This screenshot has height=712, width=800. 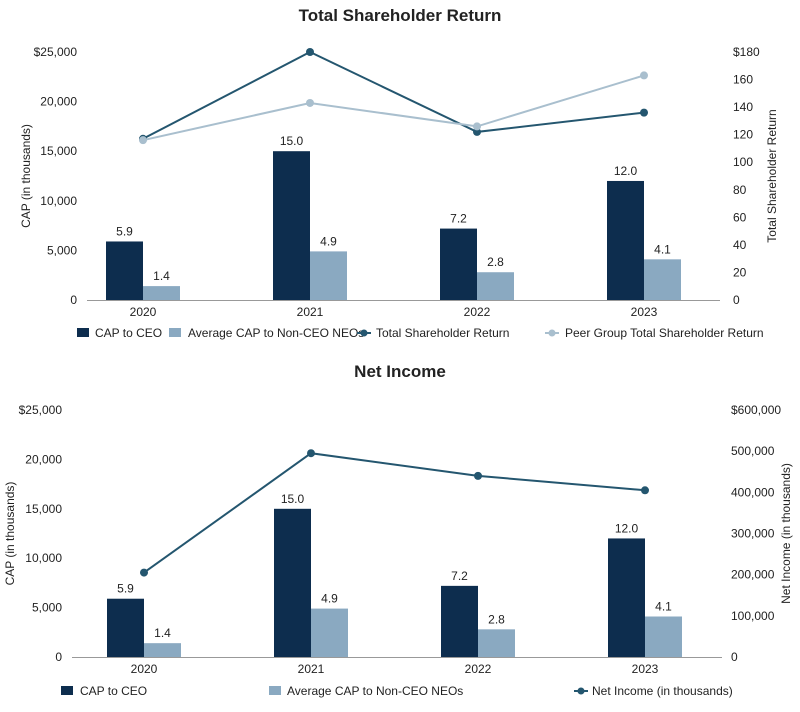 I want to click on y2-tick-label: 400,000, so click(x=753, y=492).